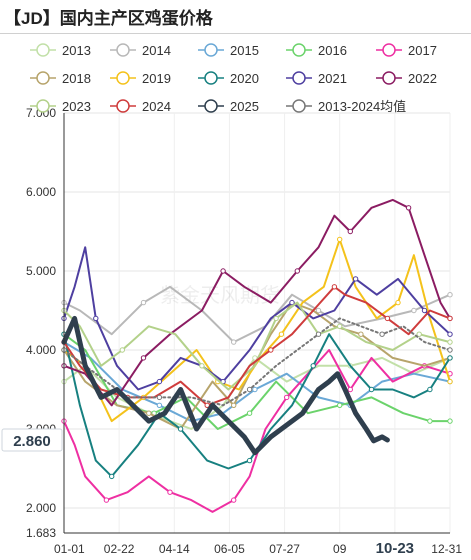  I want to click on current-value-label: 2.860, so click(32, 441).